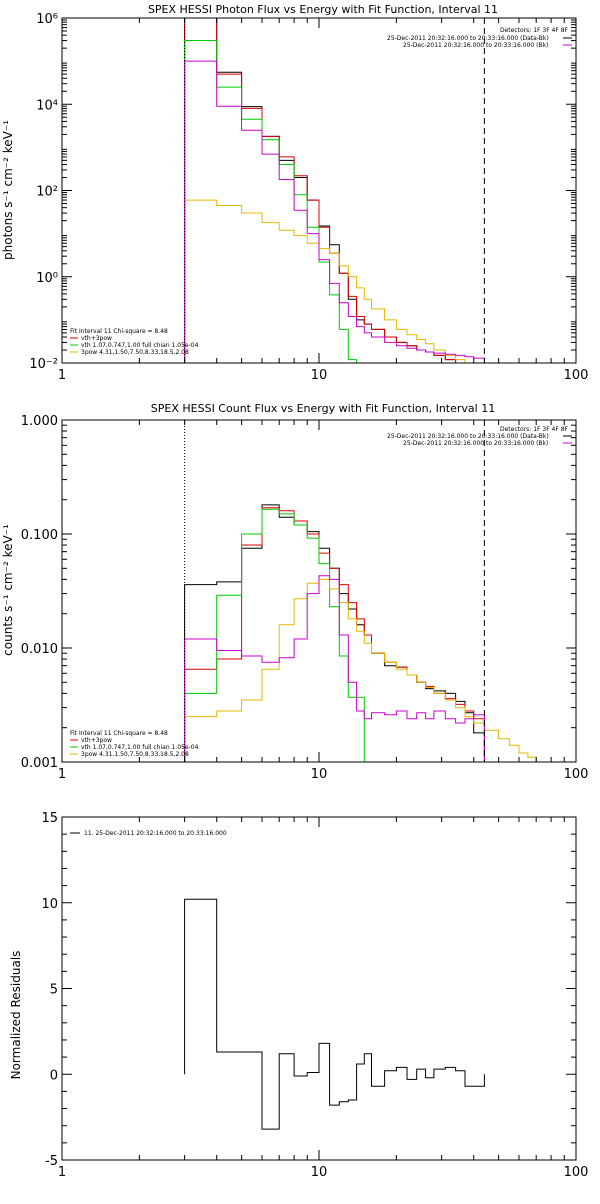  I want to click on photon-y-tick-label: 10², so click(47, 192).